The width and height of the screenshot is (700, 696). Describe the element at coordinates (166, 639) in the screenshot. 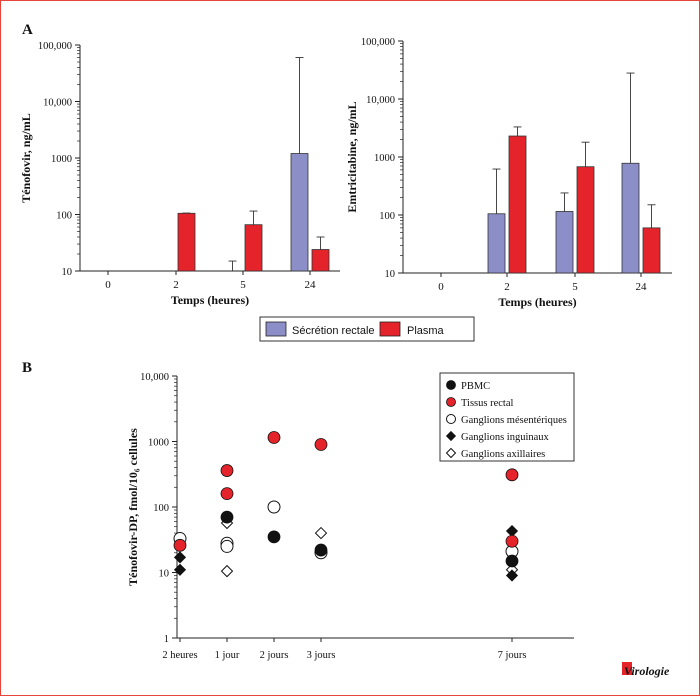

I see `y-tick-label: 1` at that location.